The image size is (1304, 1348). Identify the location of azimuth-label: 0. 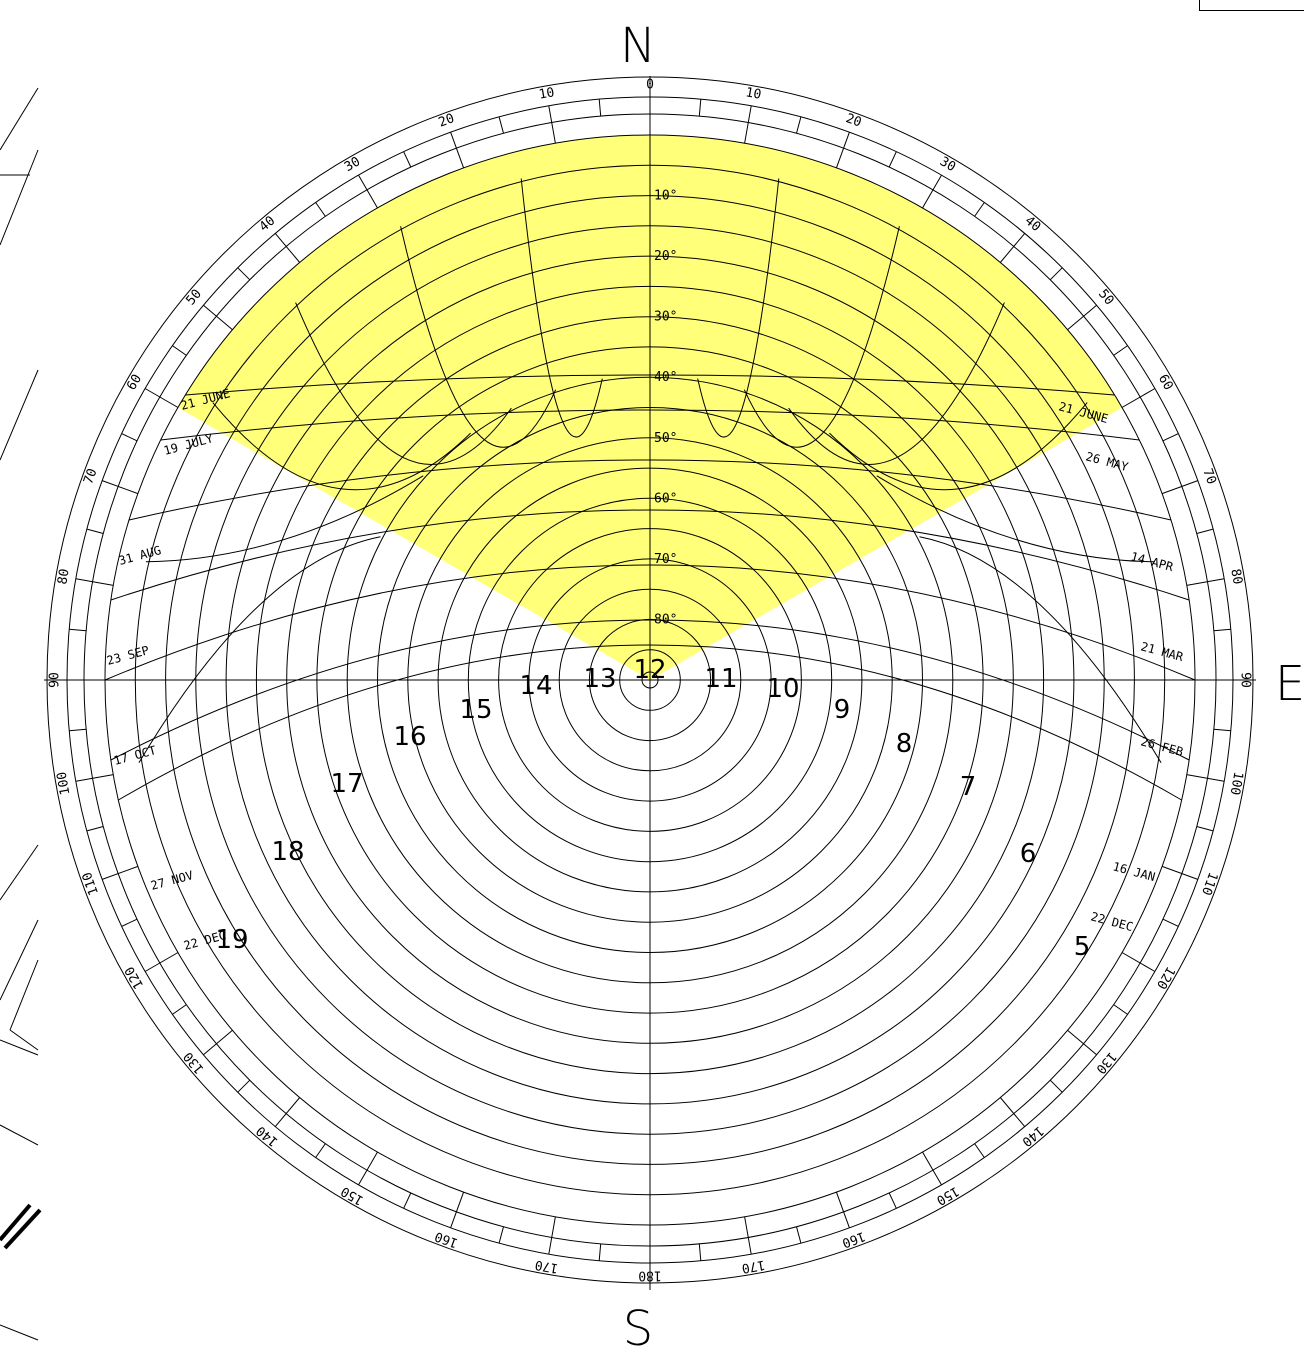
(650, 85).